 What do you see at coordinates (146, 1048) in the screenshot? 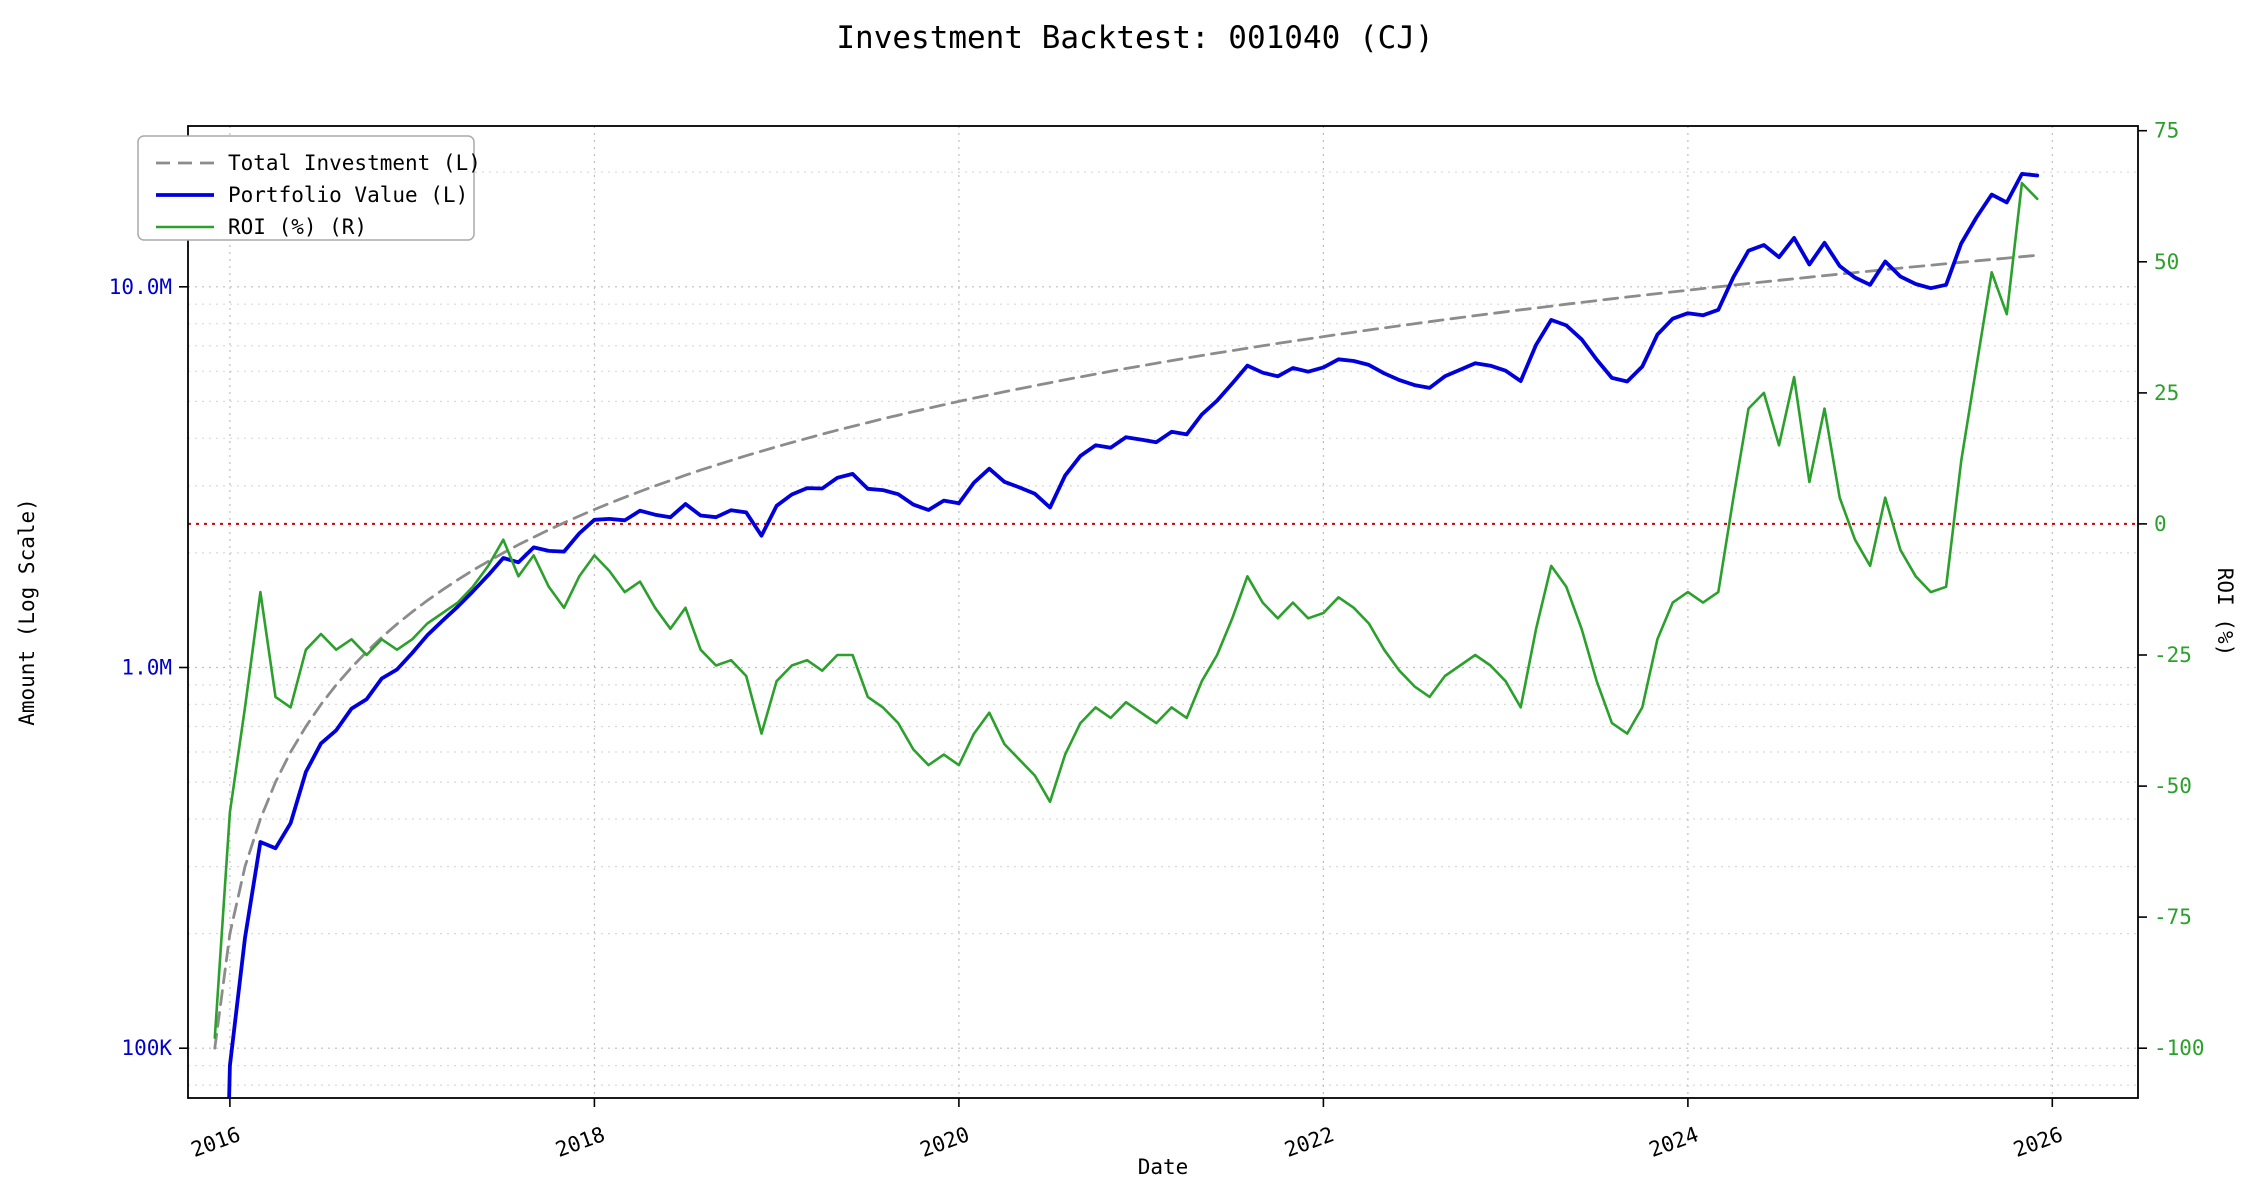
I see `left-axis-tick-label: 100K` at bounding box center [146, 1048].